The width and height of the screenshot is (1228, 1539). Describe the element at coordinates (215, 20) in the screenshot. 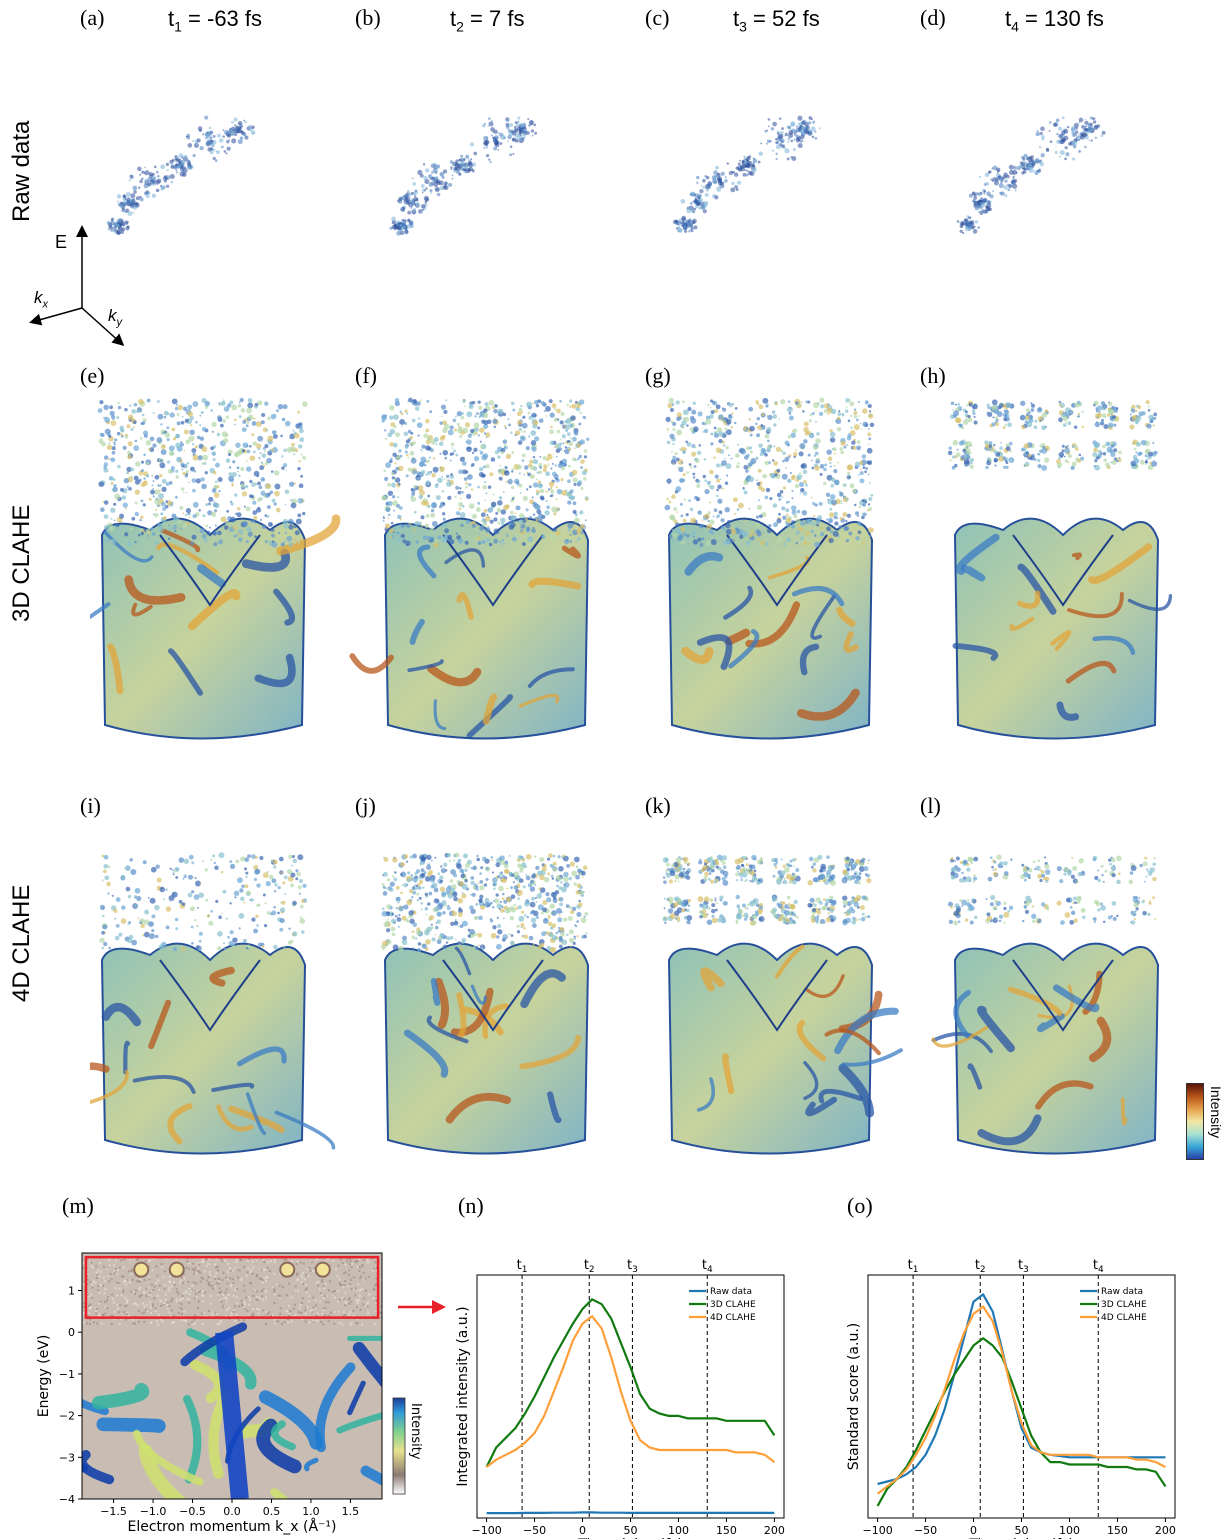

I see `time-title-1: t1 = -63 fs` at that location.